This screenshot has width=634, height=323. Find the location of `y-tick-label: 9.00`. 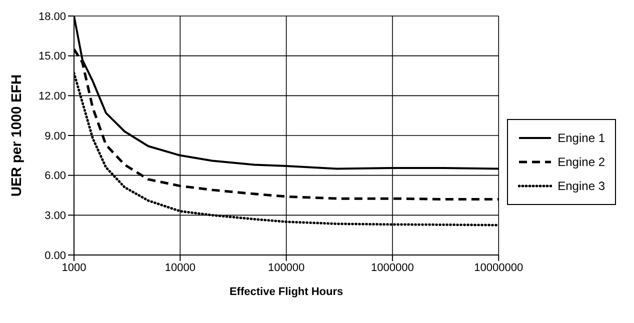

y-tick-label: 9.00 is located at coordinates (55, 136).